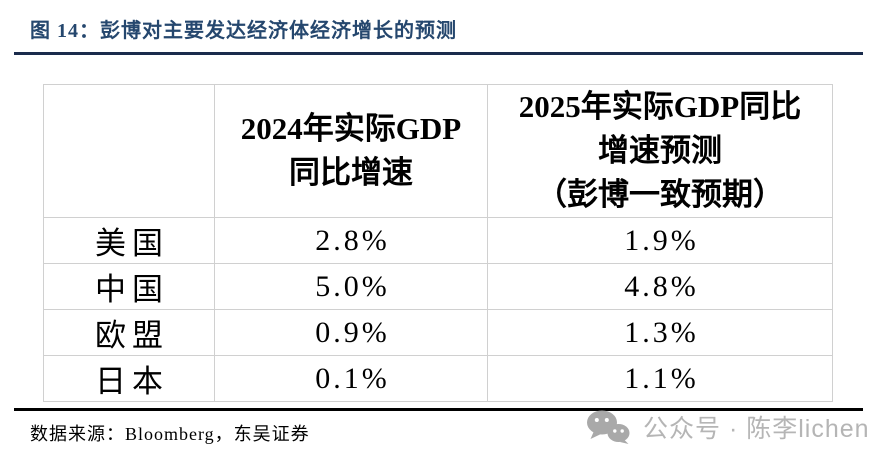  I want to click on table-row-us: 美国 2.8% 1.9%, so click(438, 240).